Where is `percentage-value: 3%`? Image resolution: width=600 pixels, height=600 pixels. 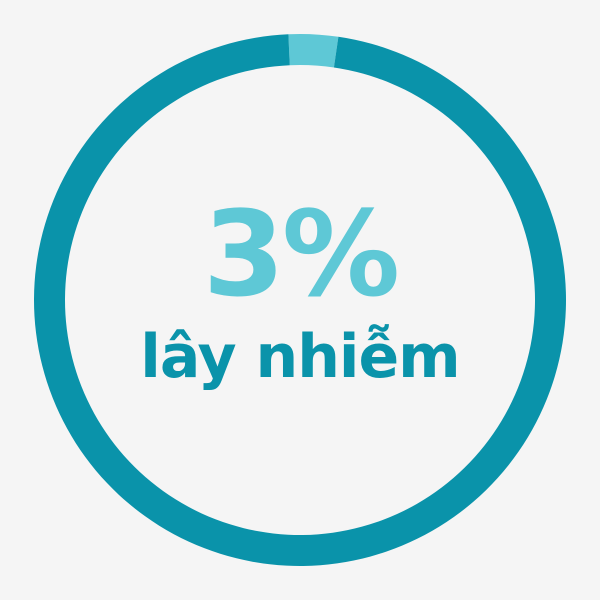
percentage-value: 3% is located at coordinates (301, 254).